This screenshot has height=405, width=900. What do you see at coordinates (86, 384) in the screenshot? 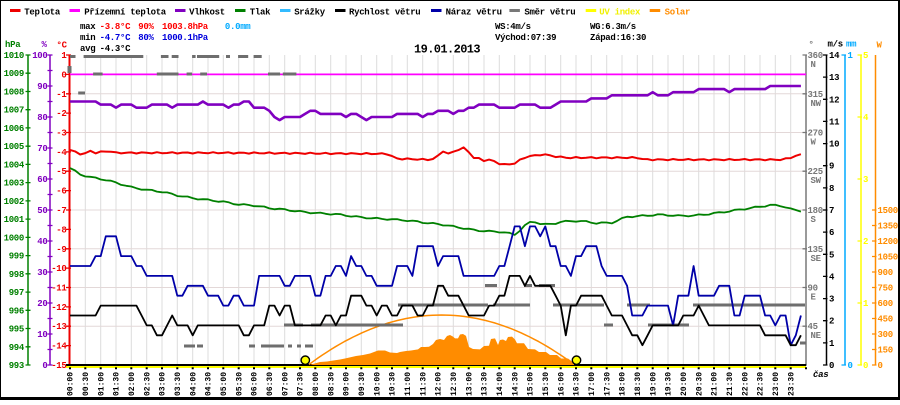
I see `svg-text: 00:30` at bounding box center [86, 384].